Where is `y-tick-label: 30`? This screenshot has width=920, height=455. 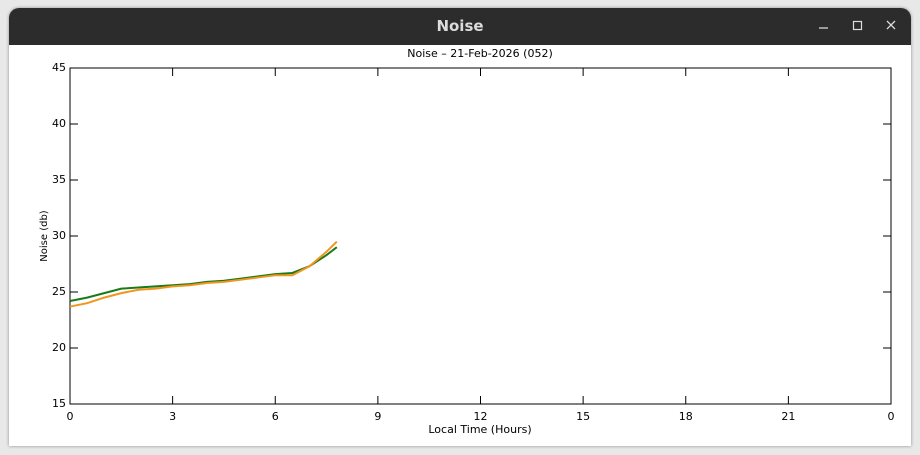 y-tick-label: 30 is located at coordinates (59, 235).